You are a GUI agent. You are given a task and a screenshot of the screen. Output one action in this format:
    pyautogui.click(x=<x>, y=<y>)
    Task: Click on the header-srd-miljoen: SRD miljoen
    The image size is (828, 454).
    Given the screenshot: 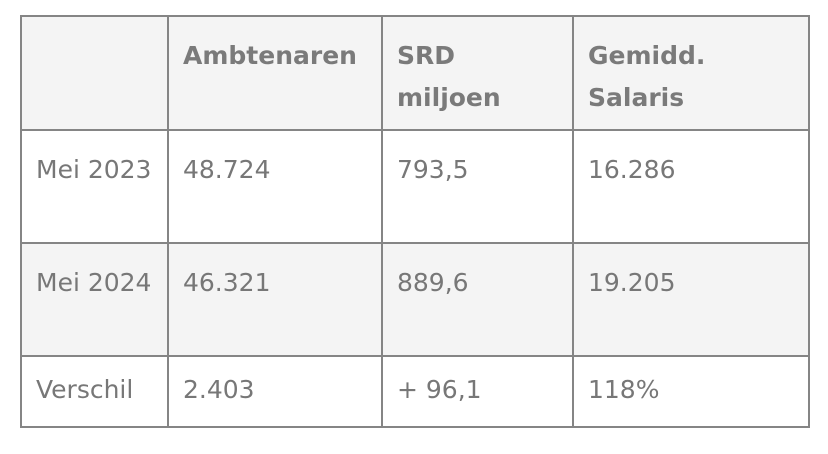 What is the action you would take?
    pyautogui.click(x=477, y=73)
    